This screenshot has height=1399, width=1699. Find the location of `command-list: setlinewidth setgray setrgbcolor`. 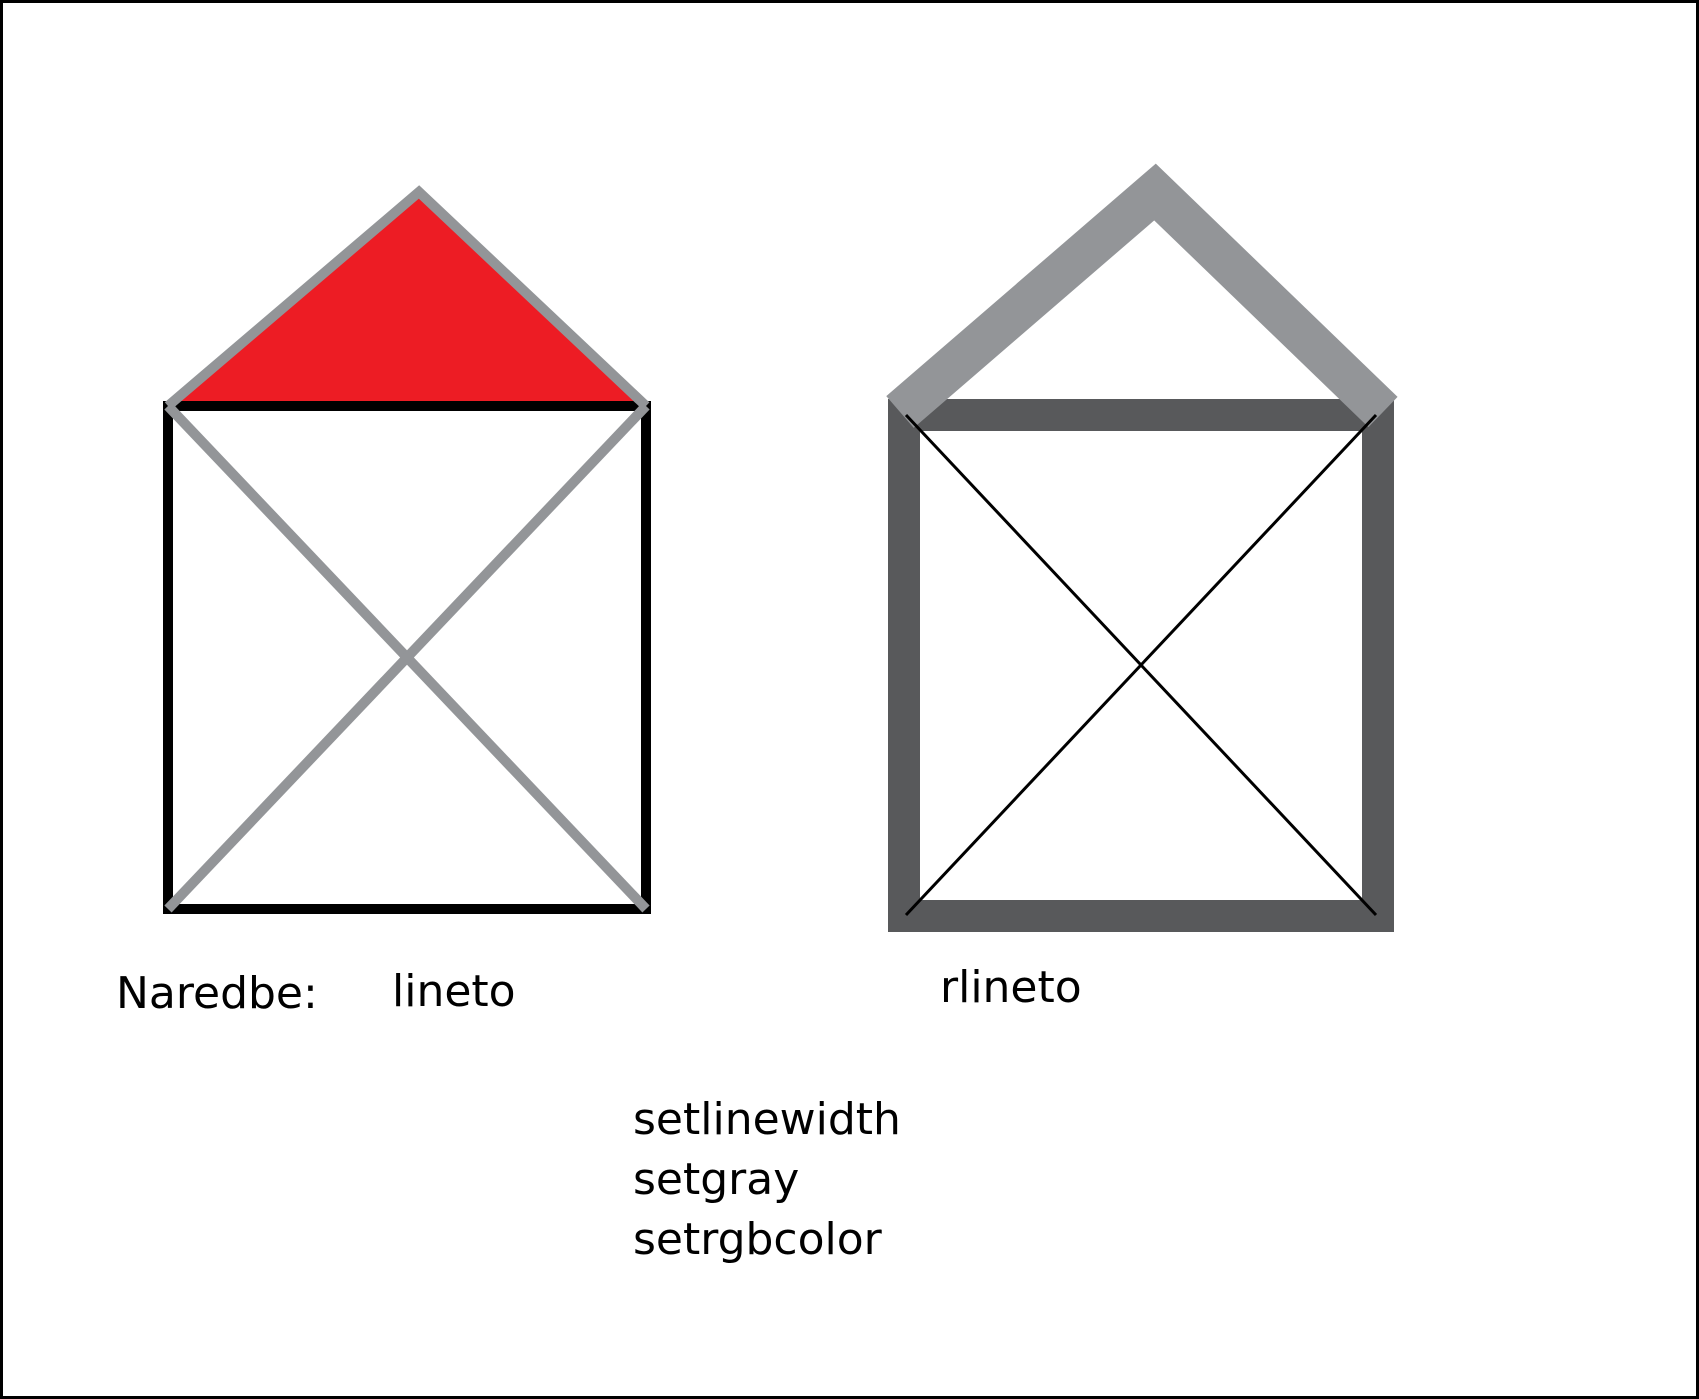

command-list: setlinewidth setgray setrgbcolor is located at coordinates (767, 1180).